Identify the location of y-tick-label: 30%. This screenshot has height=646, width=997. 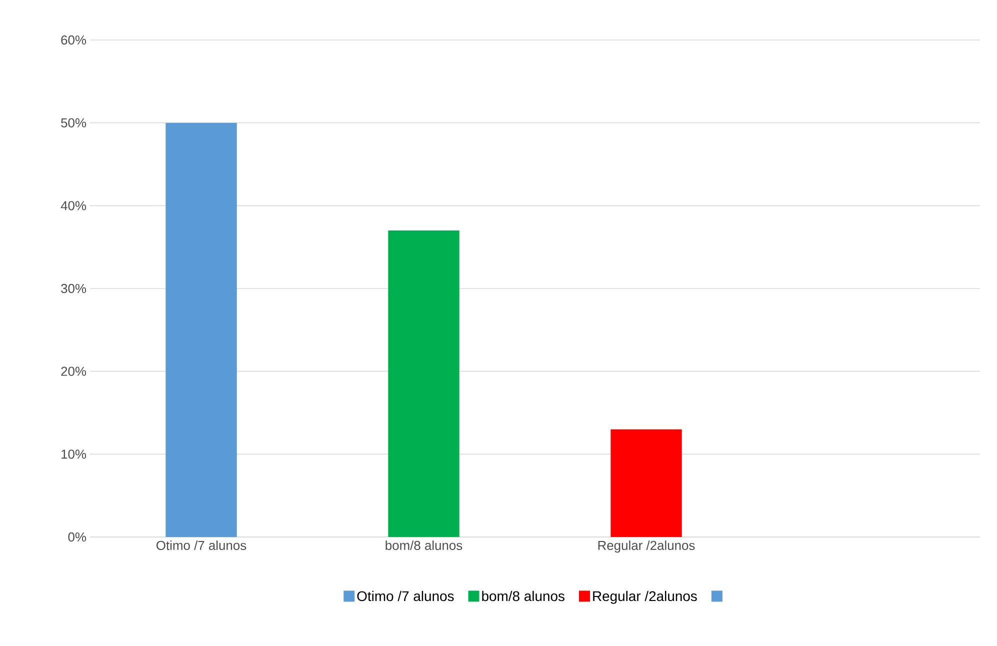
(73, 289).